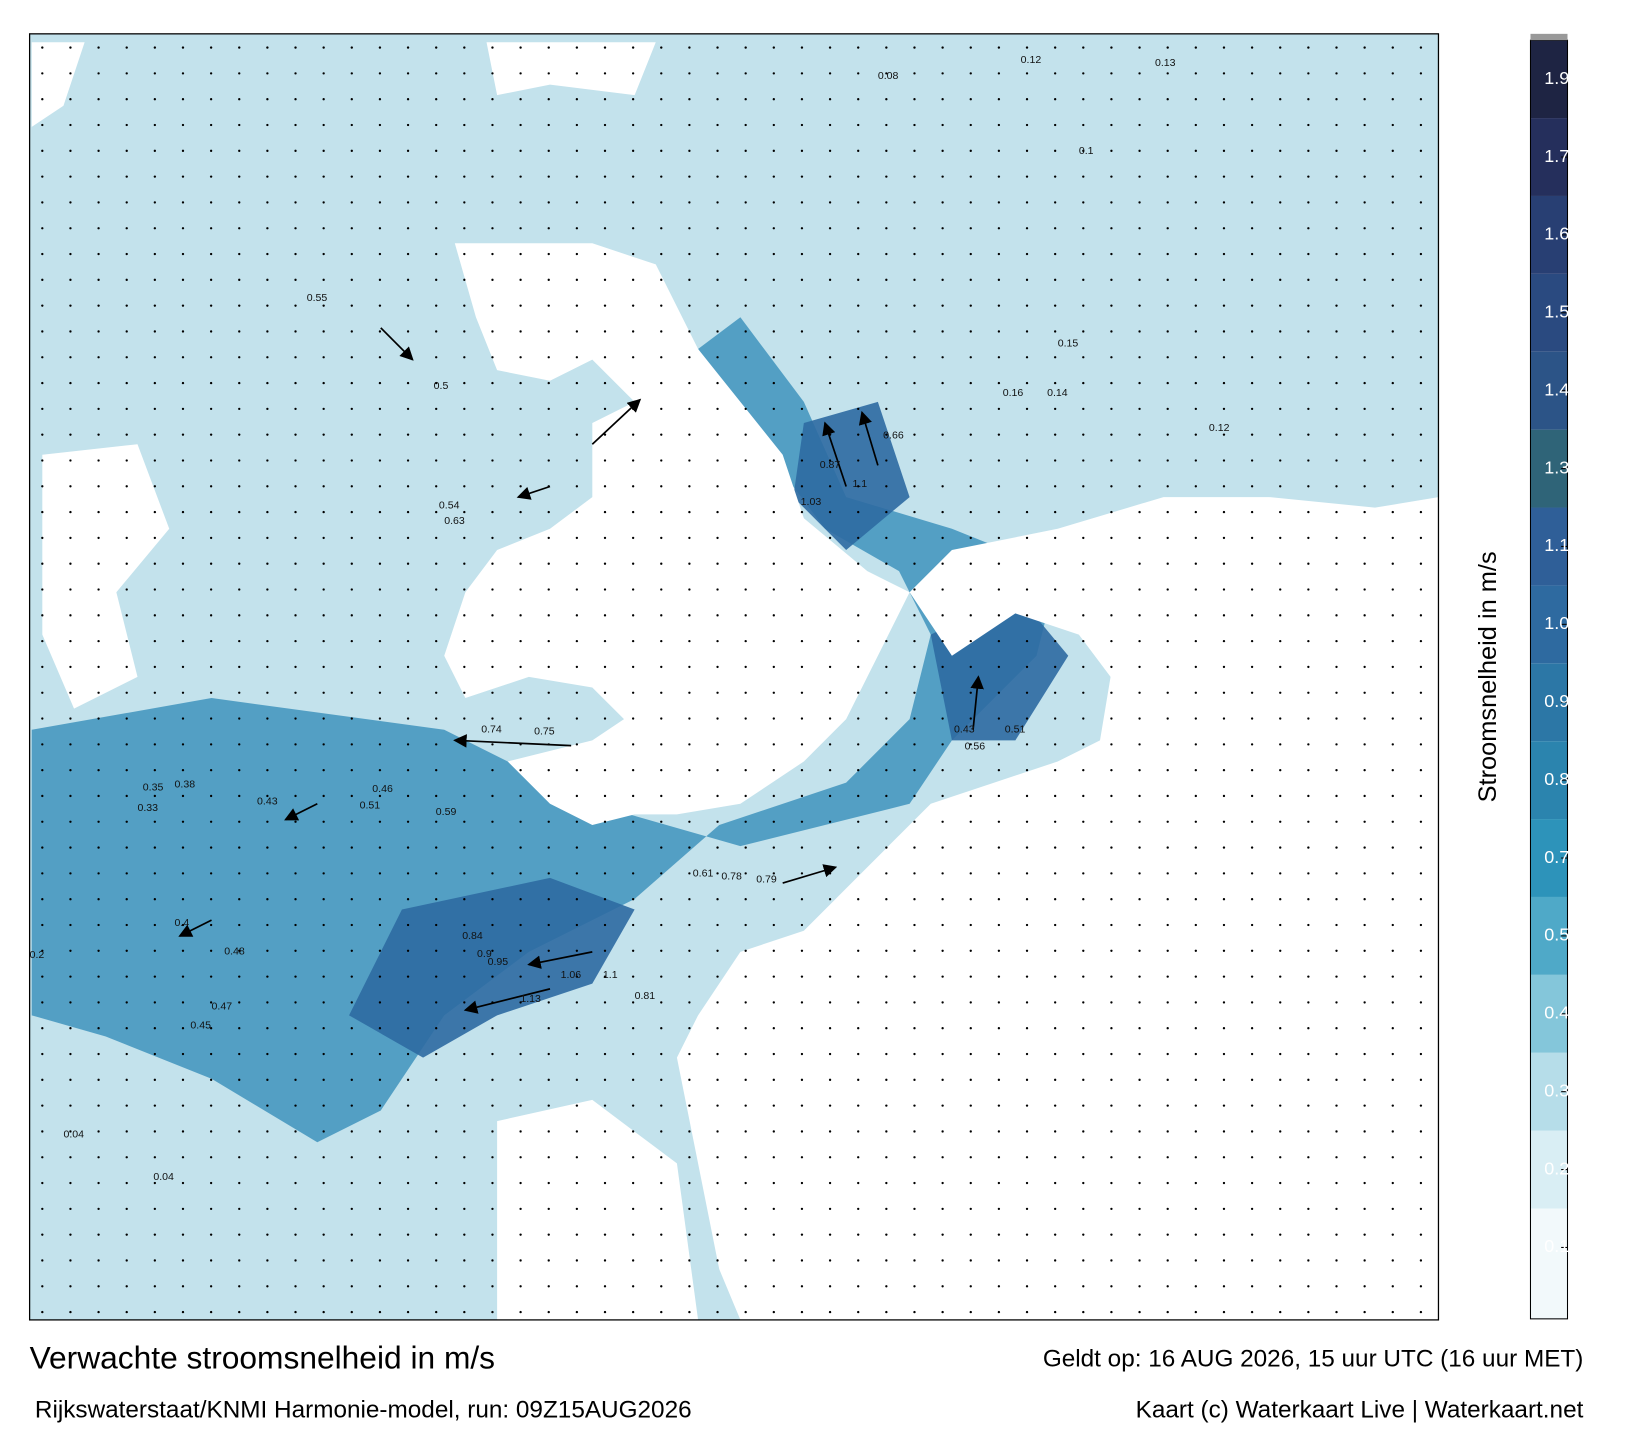  Describe the element at coordinates (533, 492) in the screenshot. I see `arrow` at that location.